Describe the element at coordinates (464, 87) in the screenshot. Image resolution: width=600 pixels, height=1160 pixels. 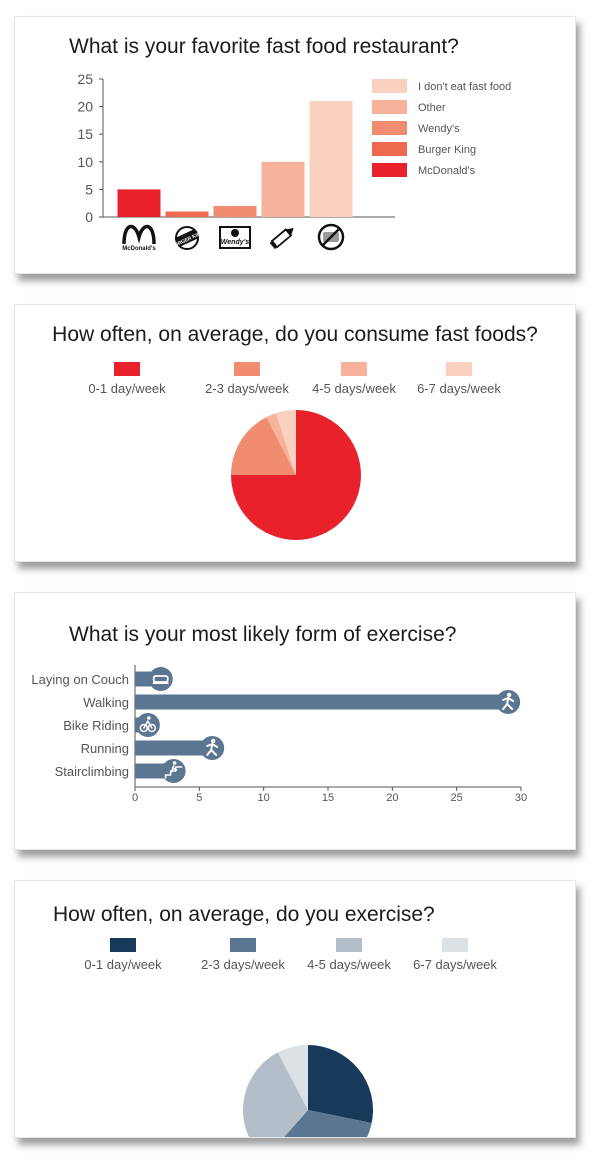
I see `legend-label: I don't eat fast food` at that location.